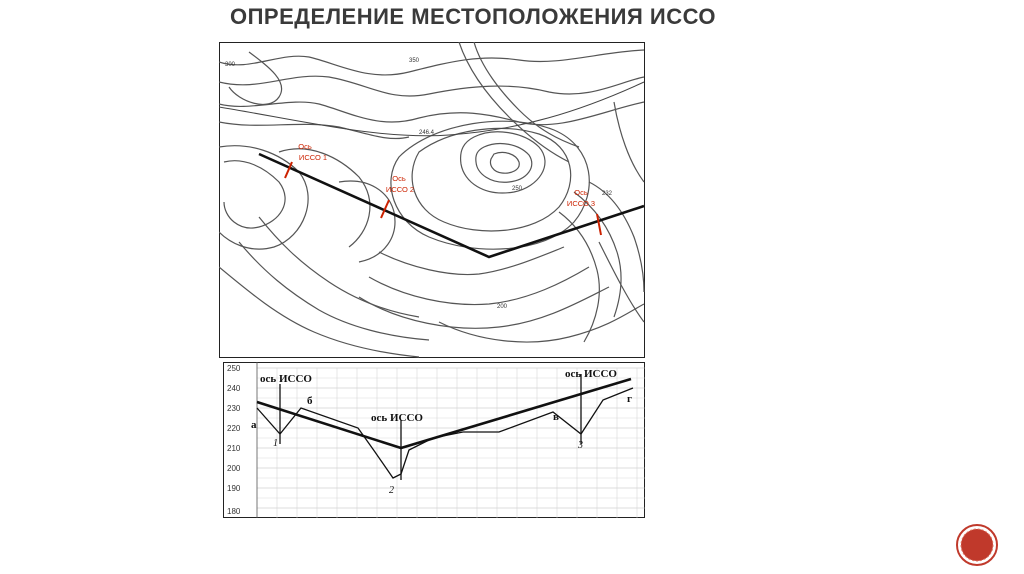 The height and width of the screenshot is (574, 1024). What do you see at coordinates (310, 401) in the screenshot?
I see `point-label-b: б` at bounding box center [310, 401].